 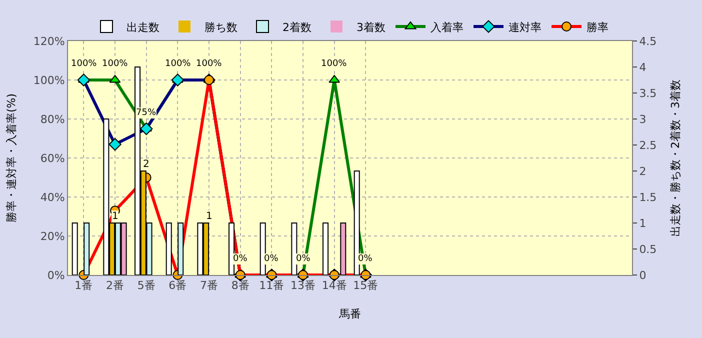 I want to click on x-tick-label: 7番, so click(x=209, y=285).